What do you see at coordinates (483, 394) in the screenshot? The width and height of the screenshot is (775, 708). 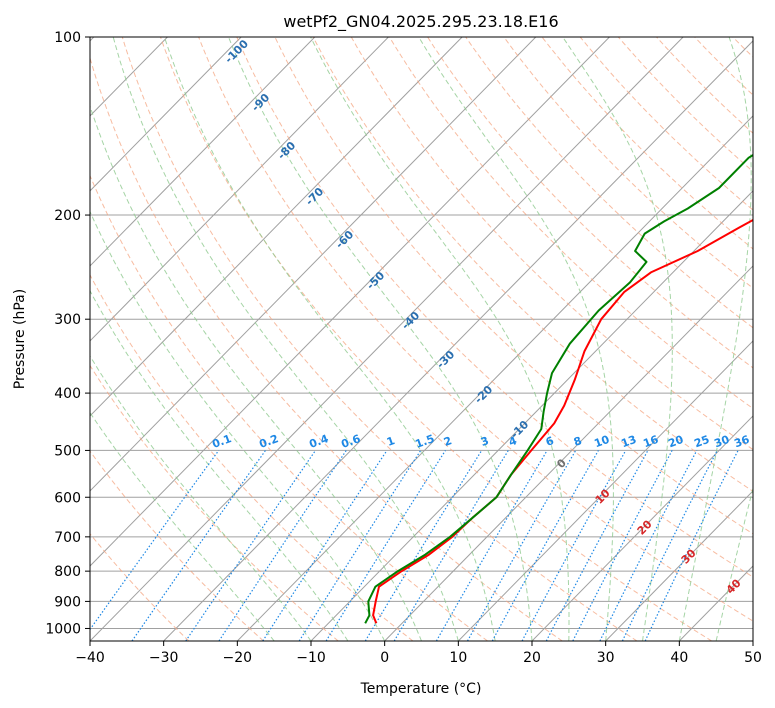 I see `dry-adiabat-label: -20` at bounding box center [483, 394].